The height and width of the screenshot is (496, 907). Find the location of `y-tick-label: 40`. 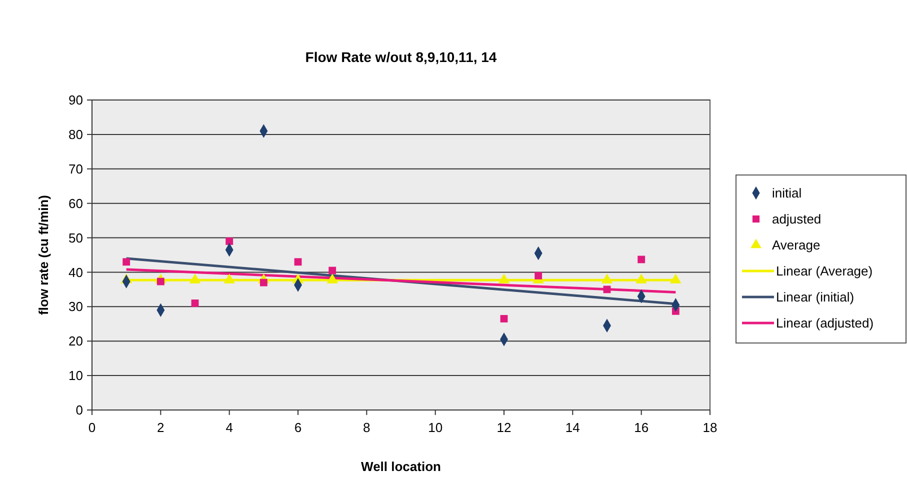

y-tick-label: 40 is located at coordinates (75, 272).